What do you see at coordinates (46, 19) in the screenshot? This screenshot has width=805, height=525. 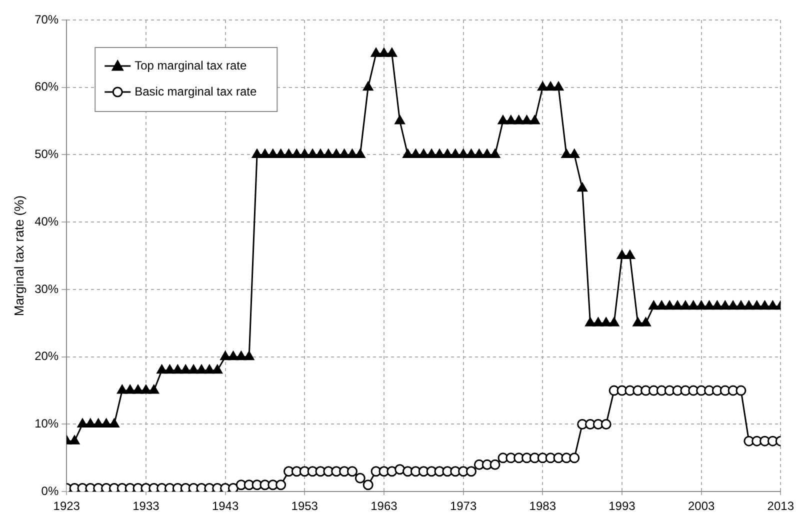 I see `y-tick-label: 70%` at bounding box center [46, 19].